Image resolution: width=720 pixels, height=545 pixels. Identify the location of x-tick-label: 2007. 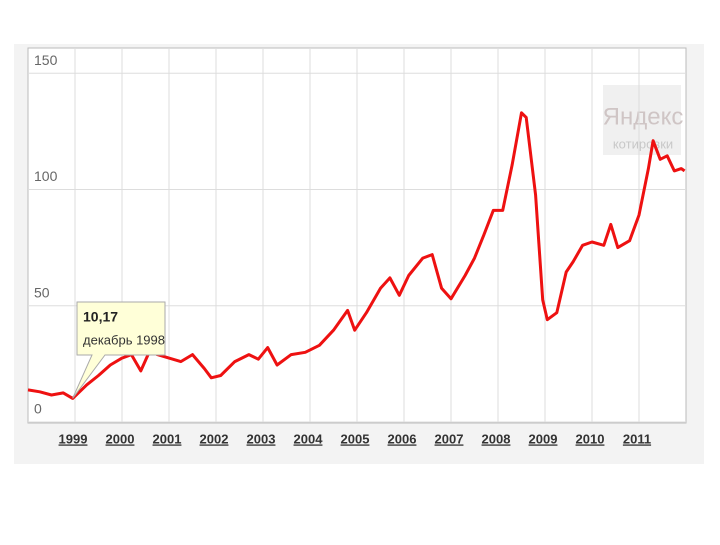
(449, 438).